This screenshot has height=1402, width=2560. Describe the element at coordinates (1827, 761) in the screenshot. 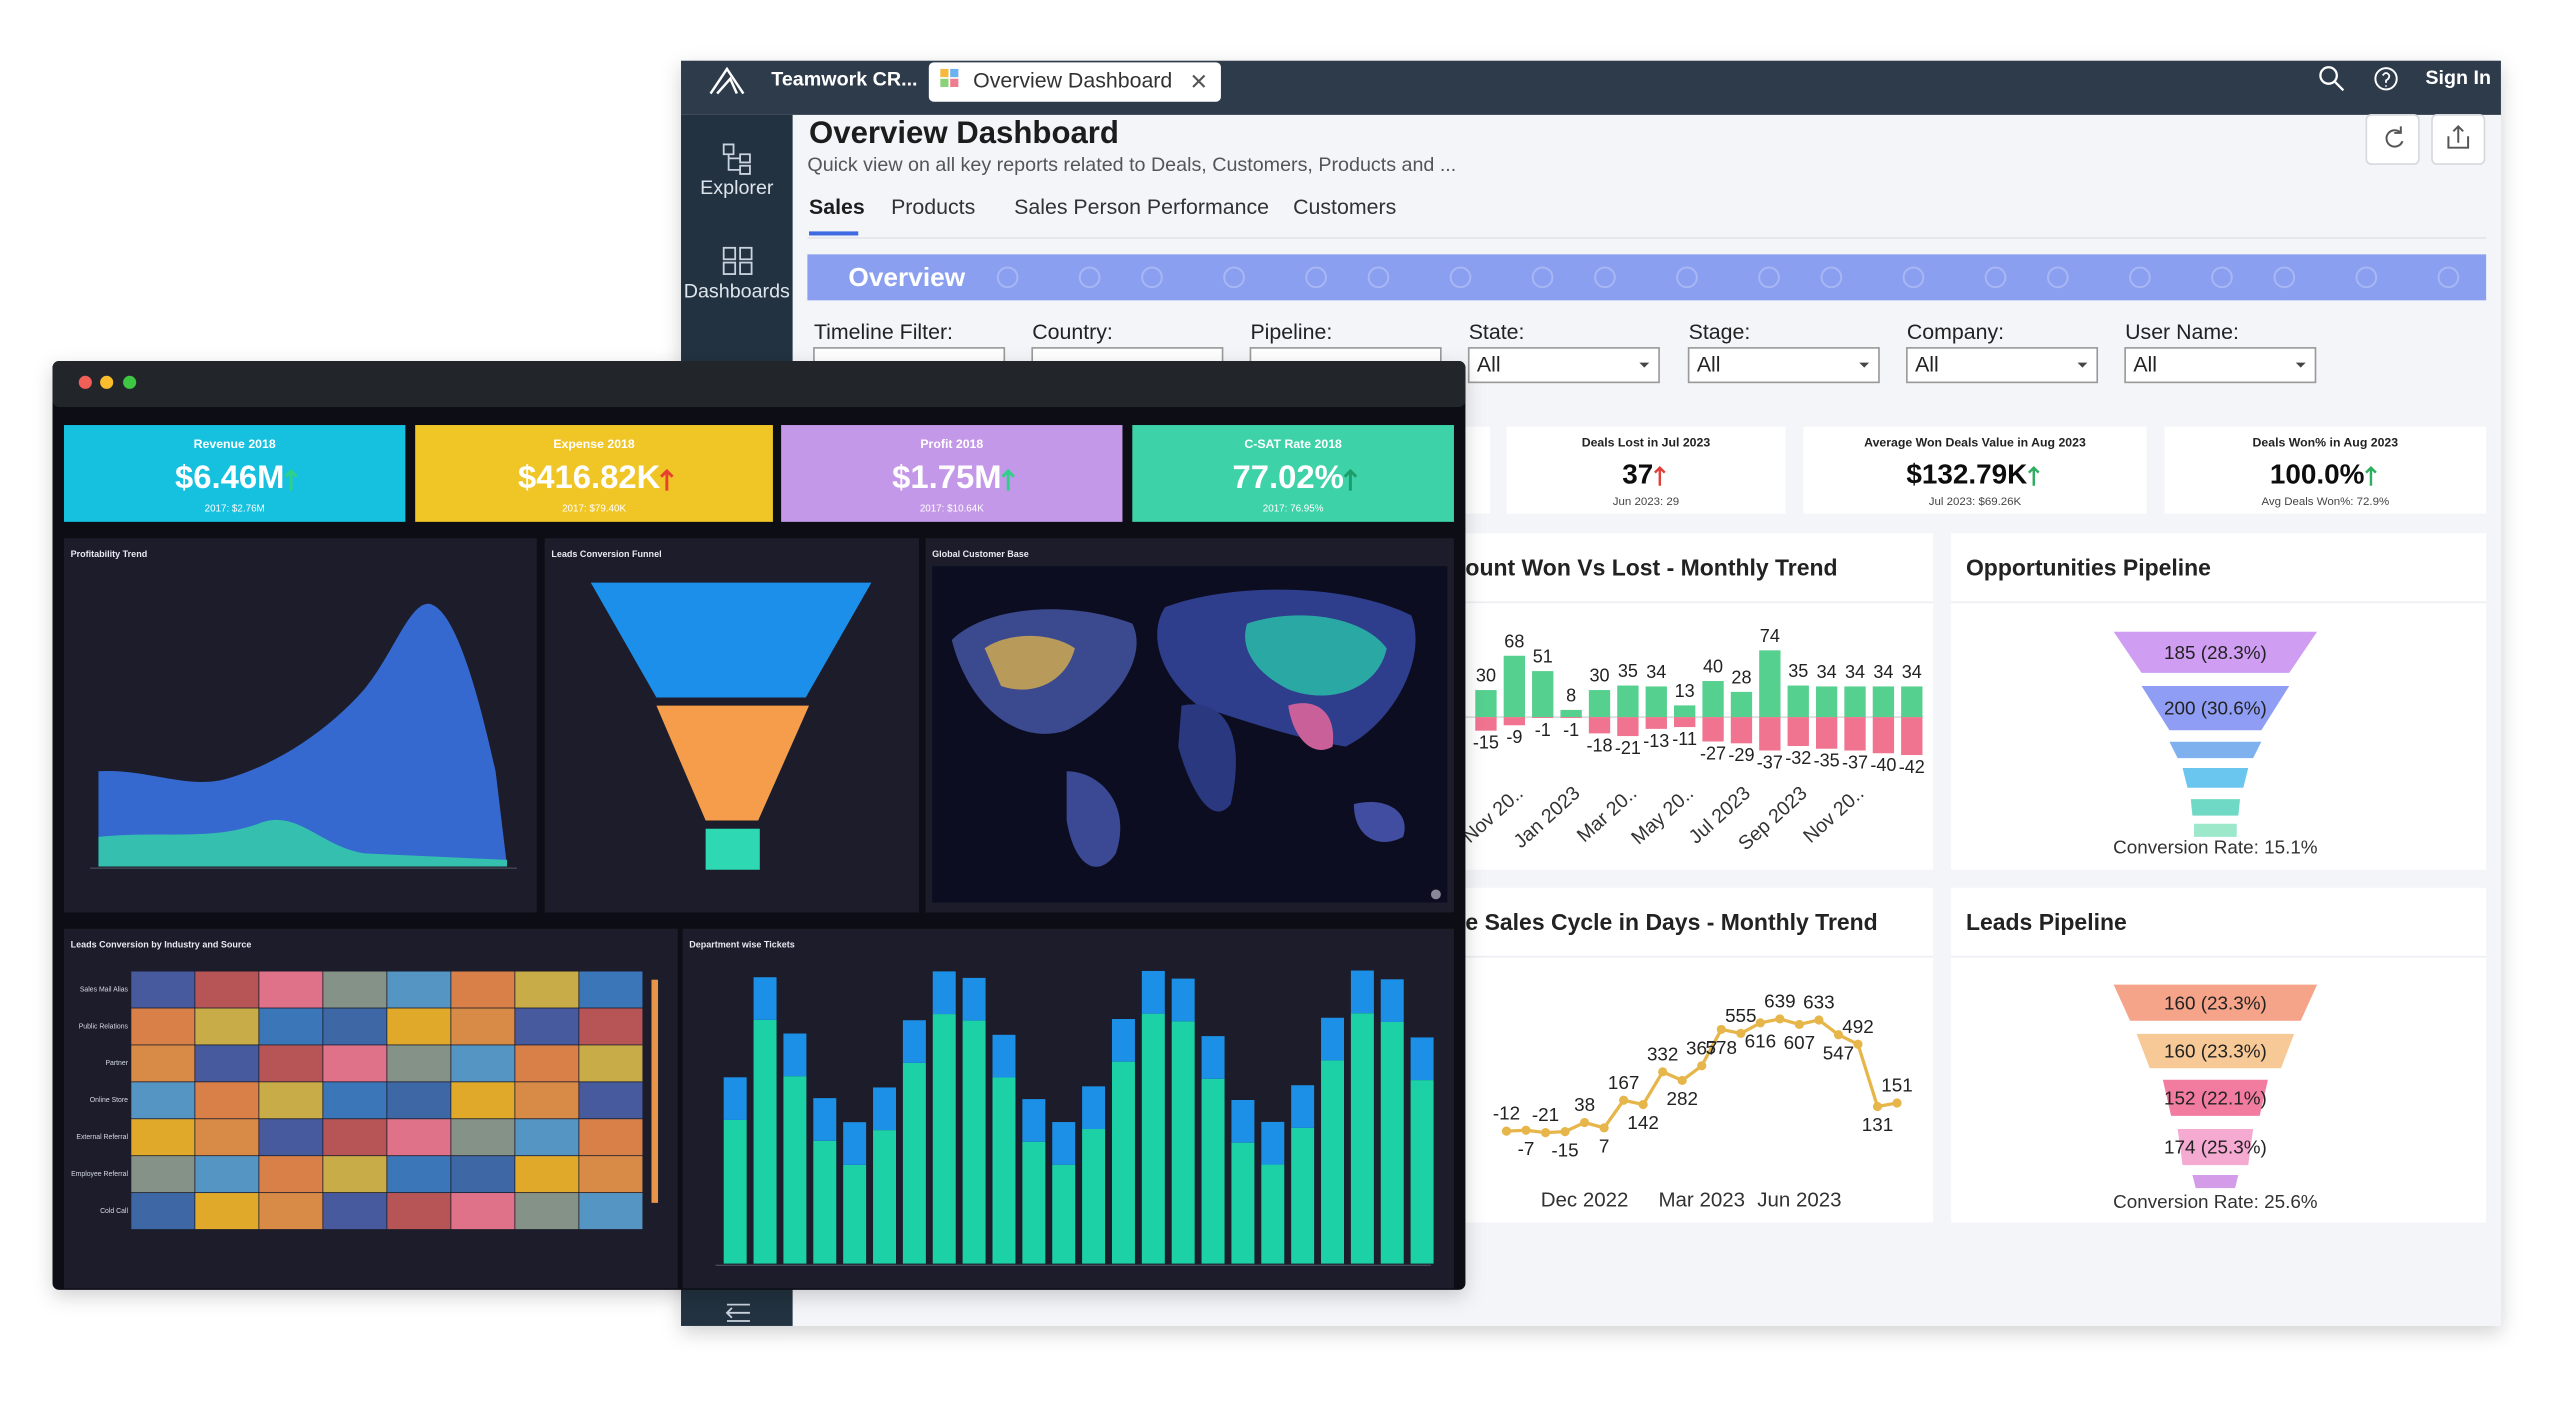

I see `data-label: -35` at that location.